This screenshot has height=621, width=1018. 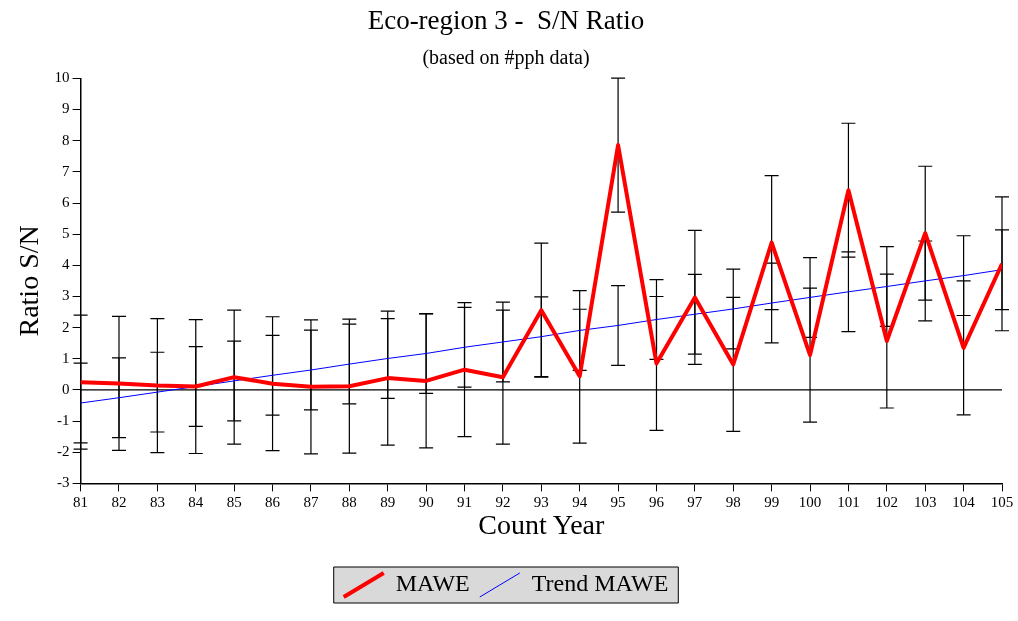 What do you see at coordinates (848, 502) in the screenshot?
I see `x-tick-label: 101` at bounding box center [848, 502].